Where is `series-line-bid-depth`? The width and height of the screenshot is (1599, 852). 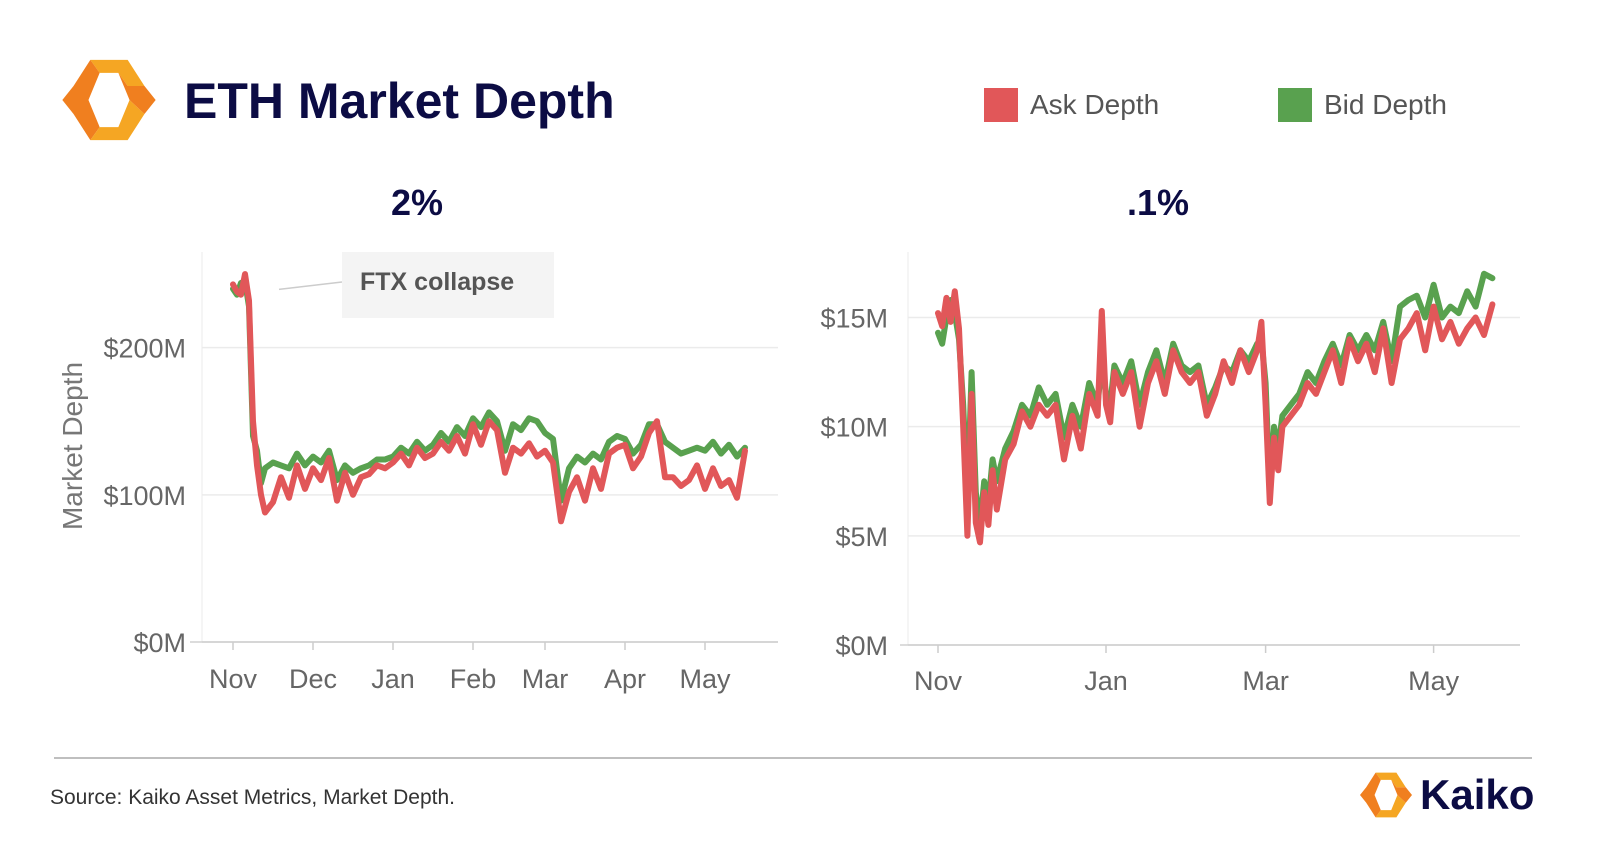
series-line-bid-depth is located at coordinates (1215, 399).